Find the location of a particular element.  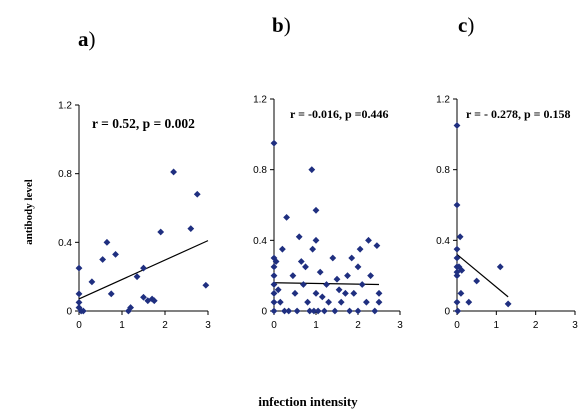

panel-title-b: b) is located at coordinates (281, 25).